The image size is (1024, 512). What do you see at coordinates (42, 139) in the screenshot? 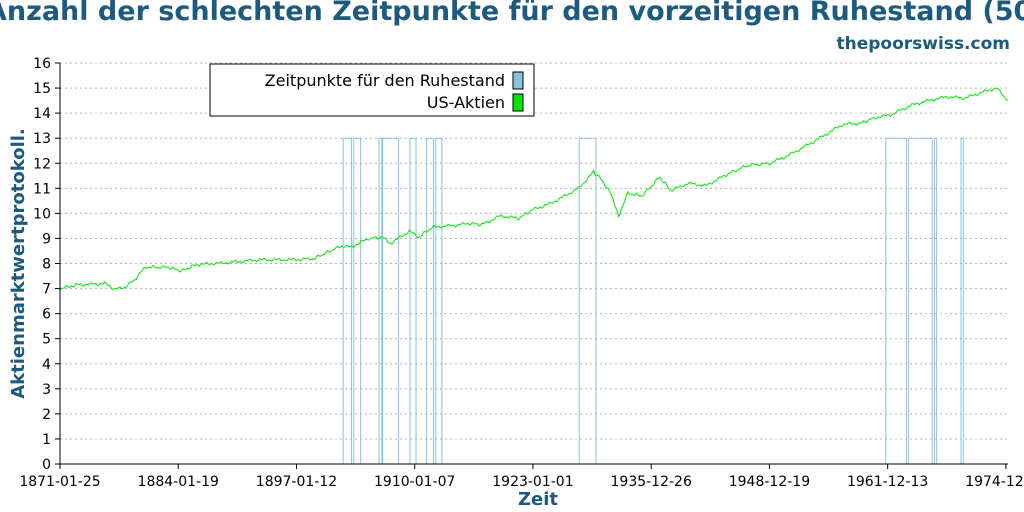
I see `y-tick-label: 13` at bounding box center [42, 139].